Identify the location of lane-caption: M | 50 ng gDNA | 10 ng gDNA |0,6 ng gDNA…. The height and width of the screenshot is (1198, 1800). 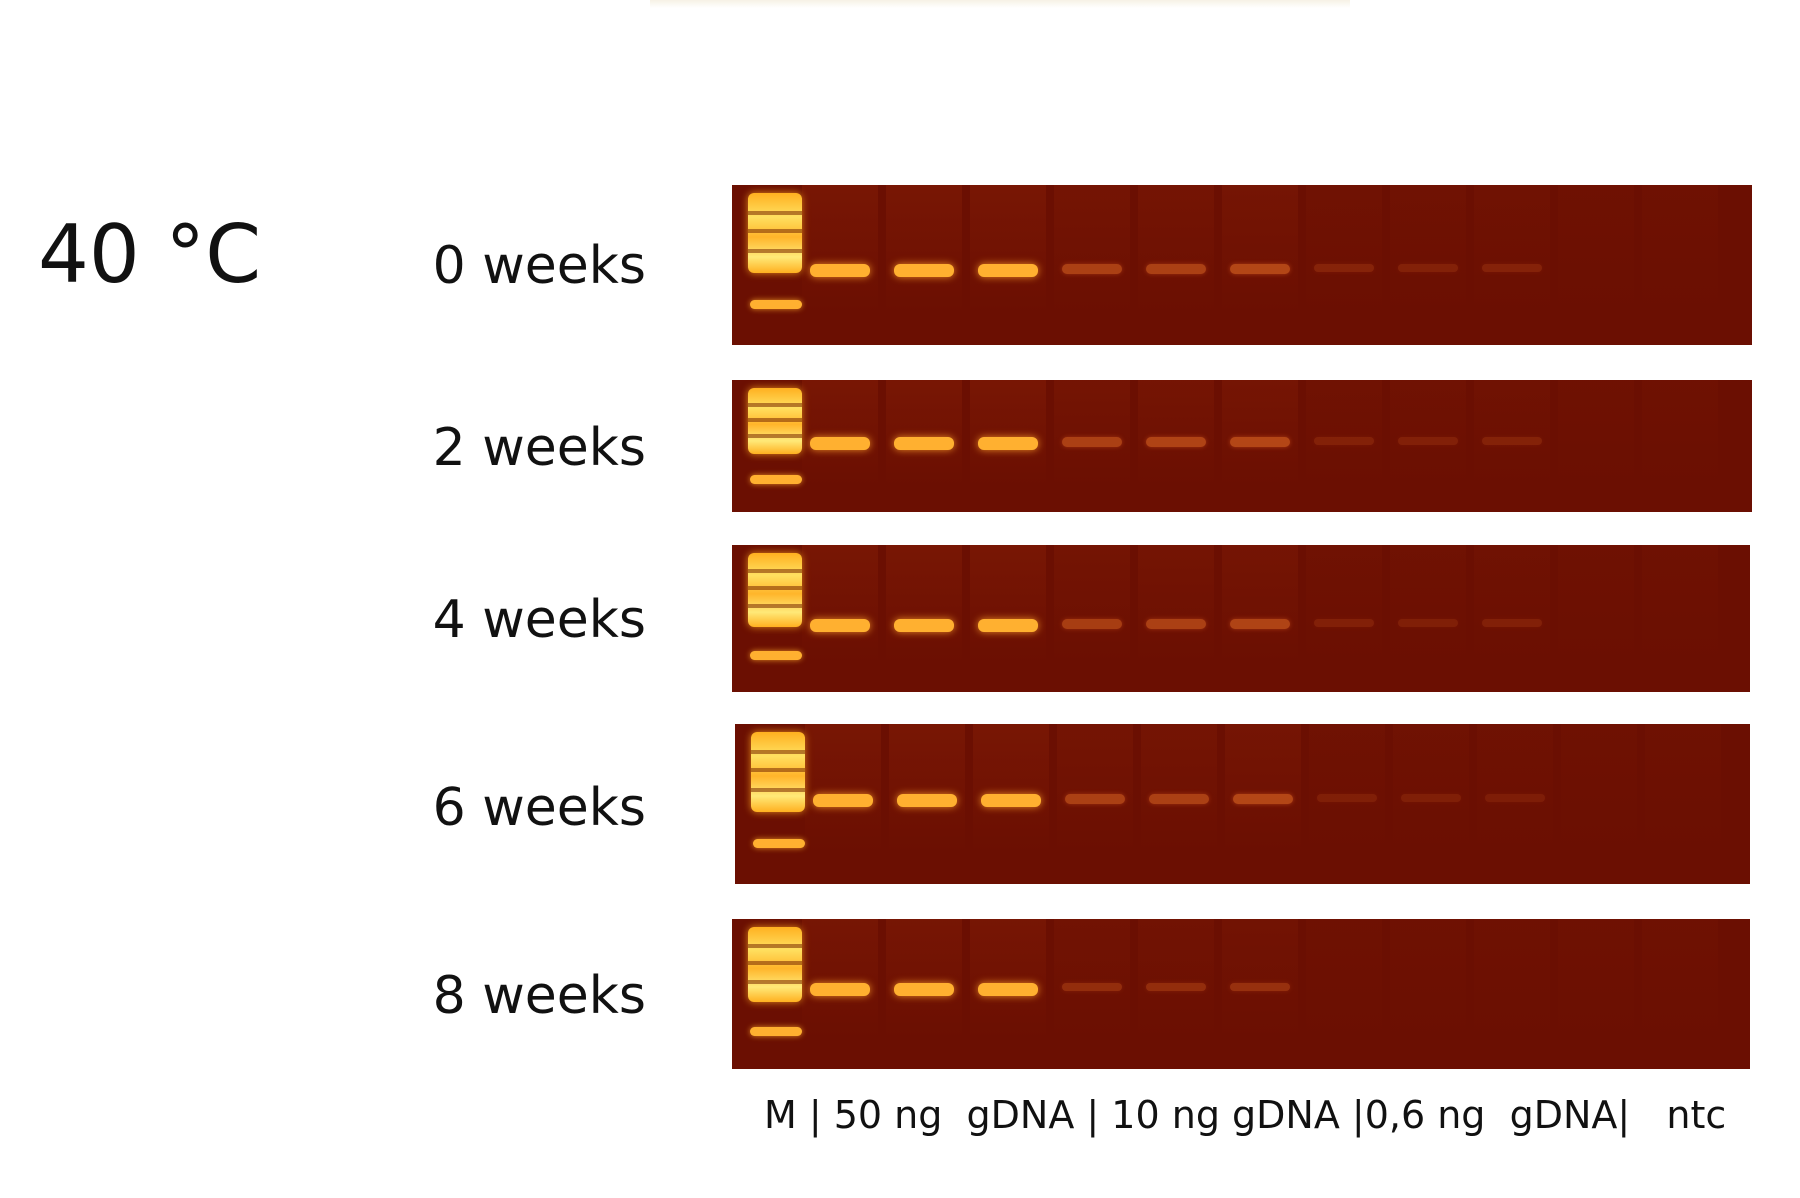
(1245, 1115).